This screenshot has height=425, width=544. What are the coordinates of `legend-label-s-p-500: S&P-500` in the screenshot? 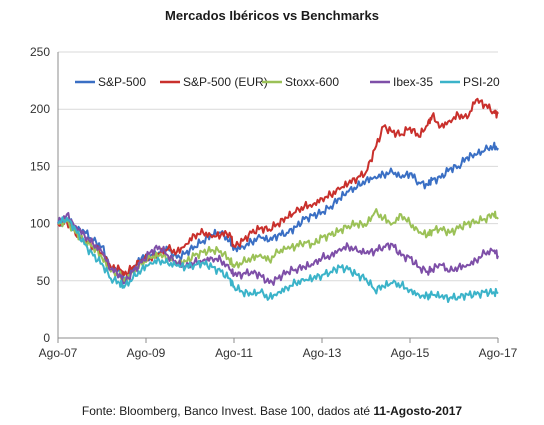 It's located at (122, 82).